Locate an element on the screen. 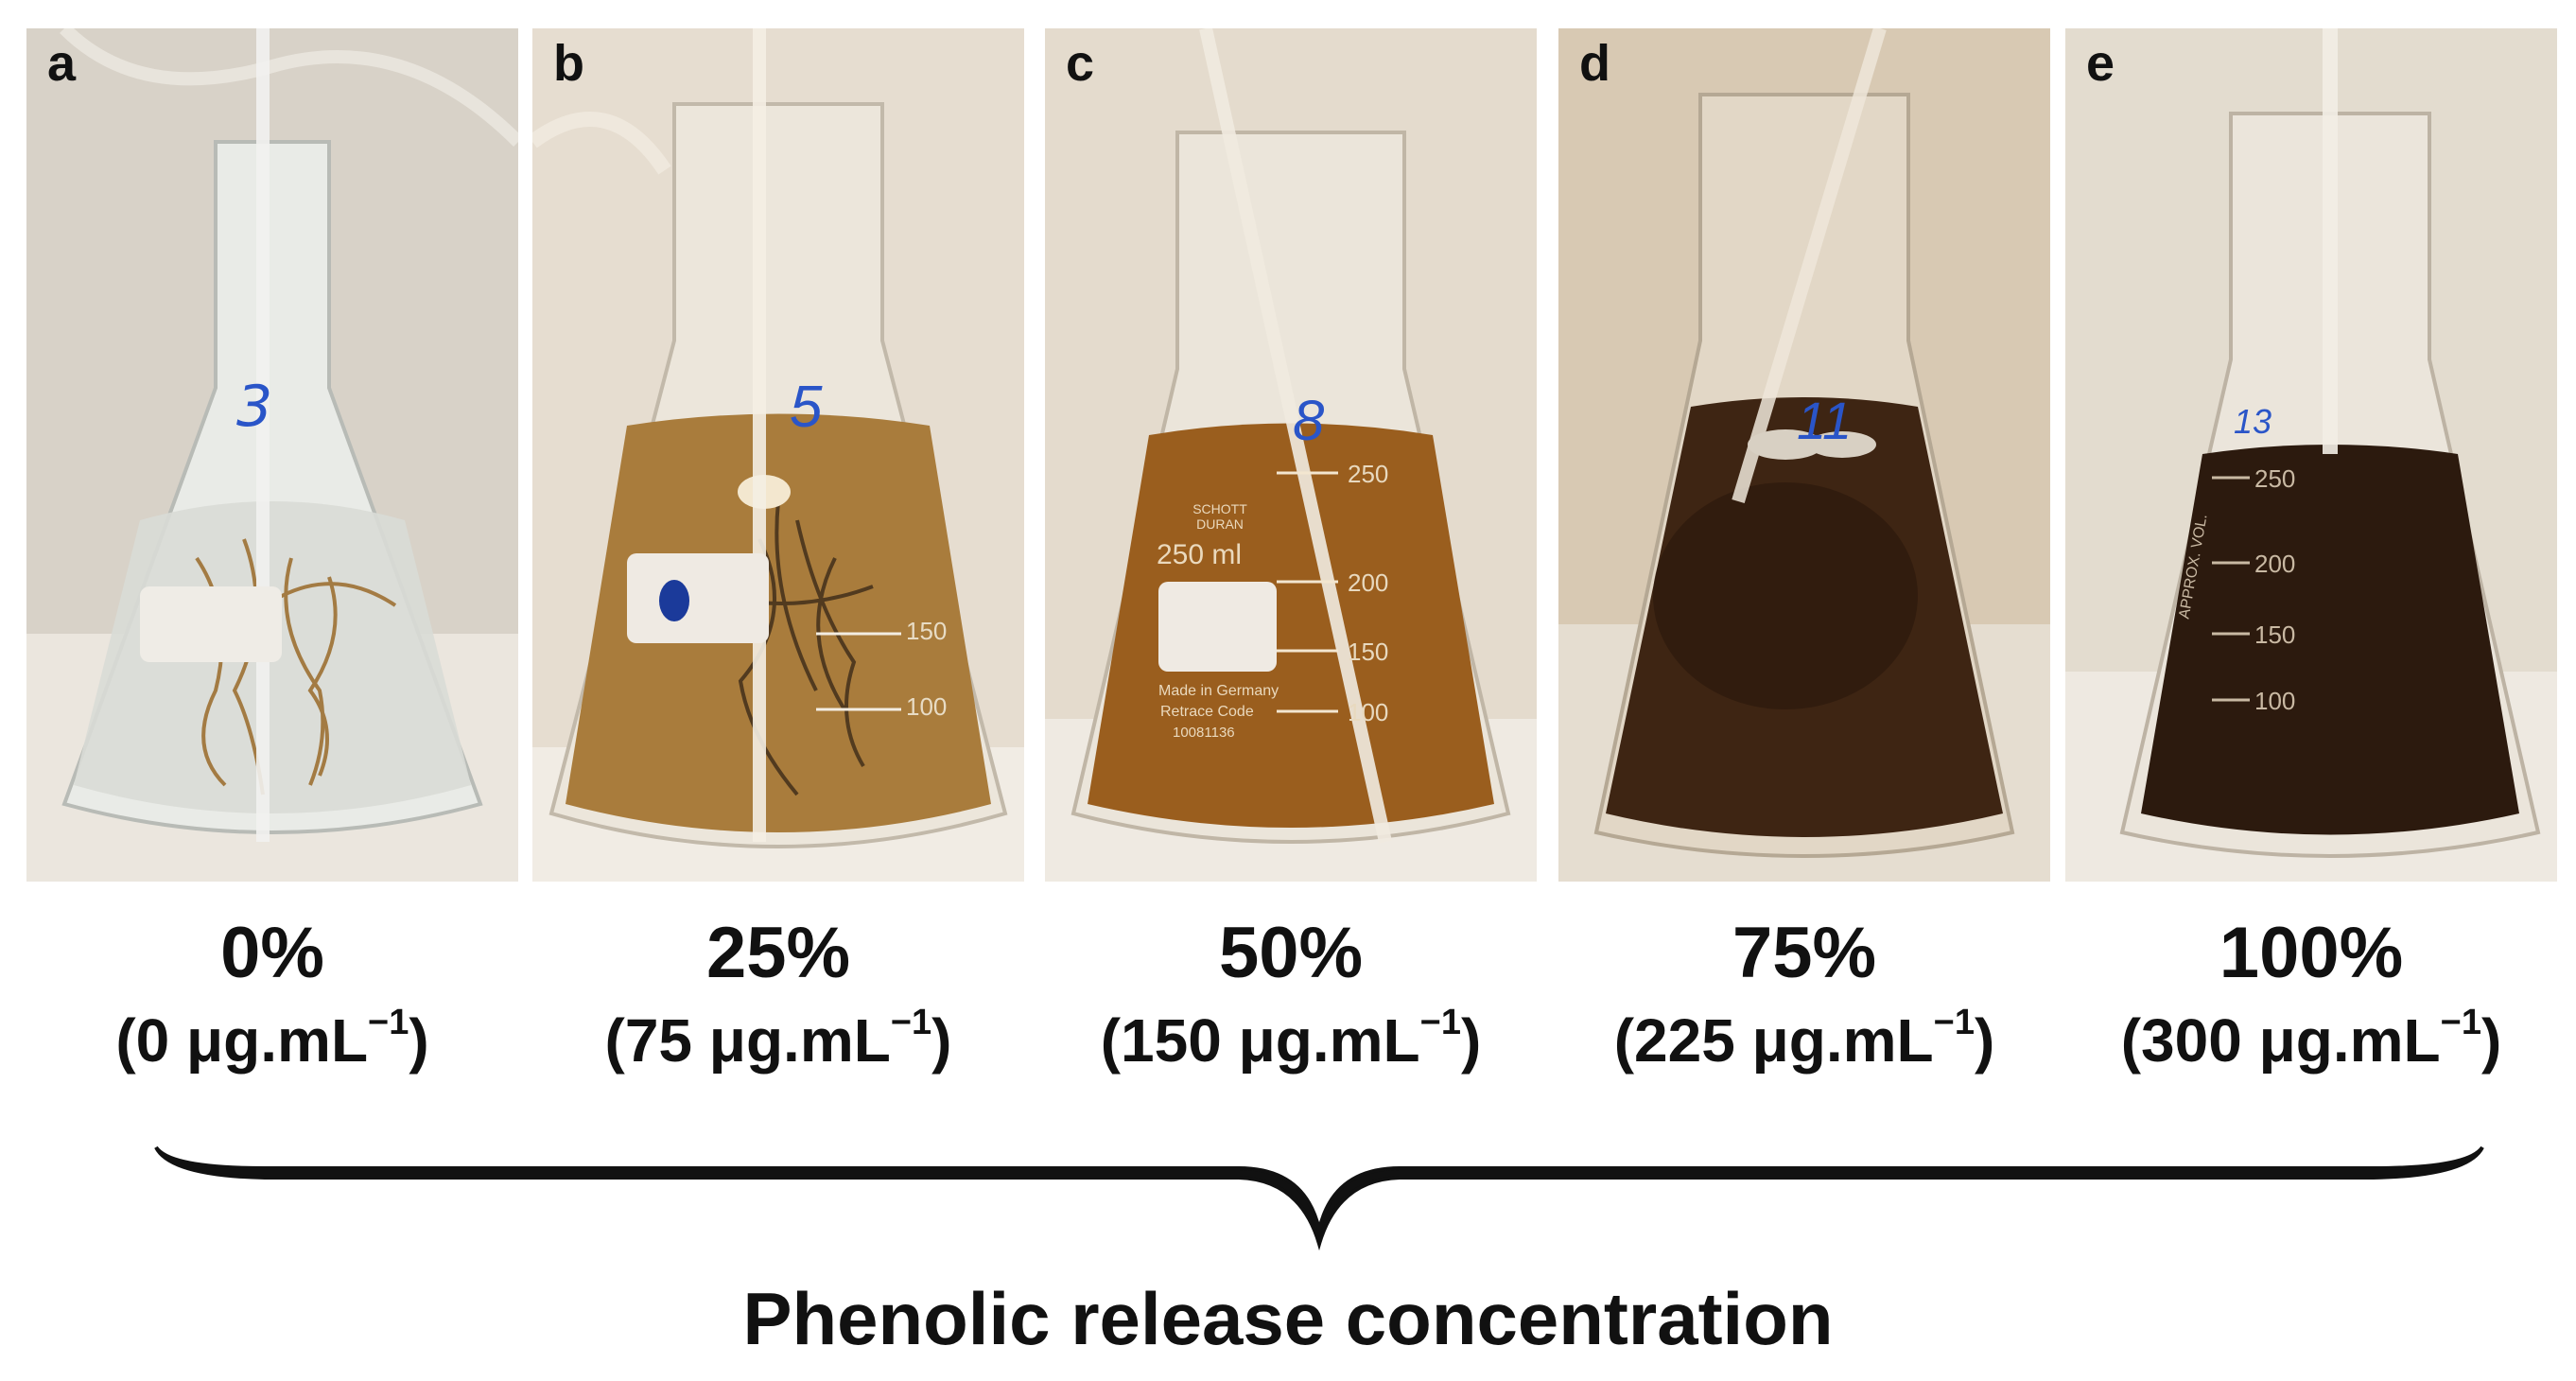 The width and height of the screenshot is (2576, 1381). concentration-label: (225 μg.mL−1) is located at coordinates (1804, 1039).